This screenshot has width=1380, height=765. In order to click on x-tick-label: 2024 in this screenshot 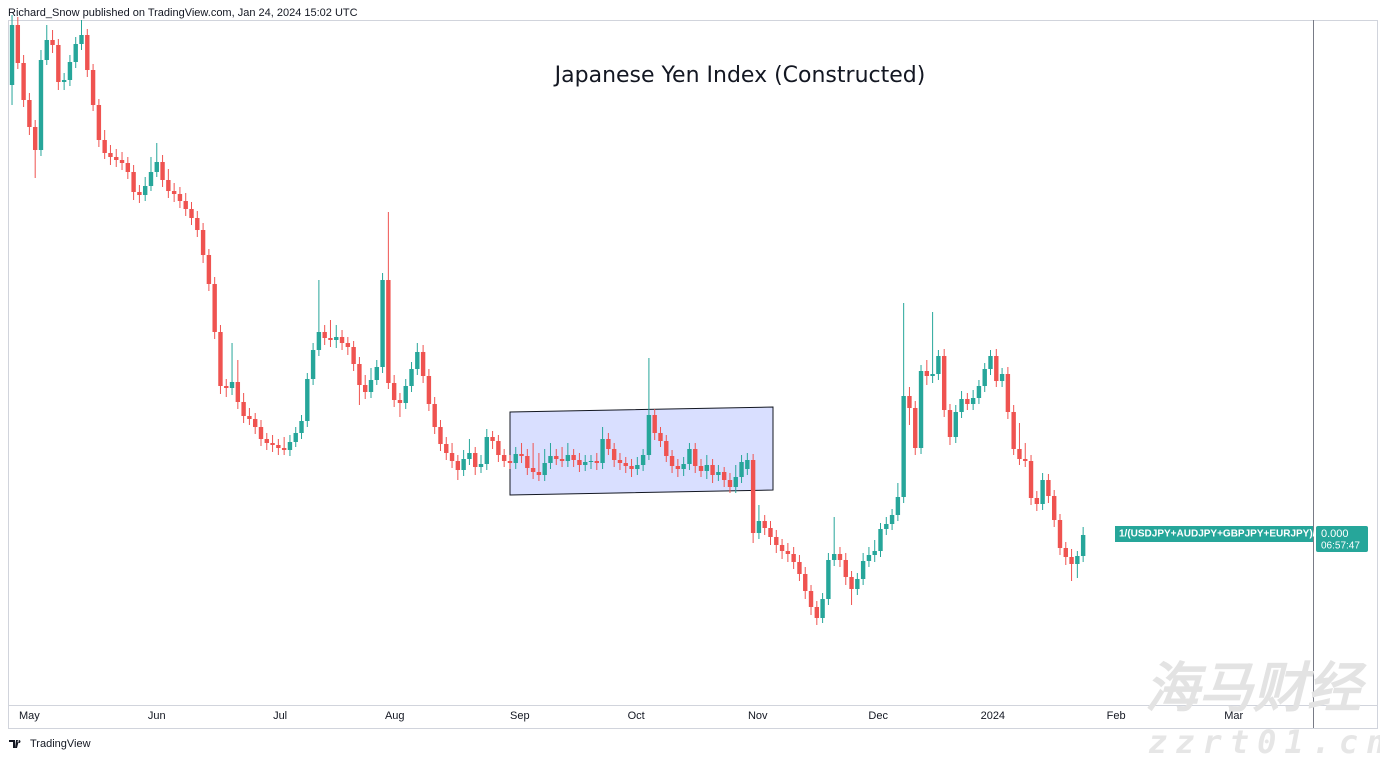, I will do `click(993, 716)`.